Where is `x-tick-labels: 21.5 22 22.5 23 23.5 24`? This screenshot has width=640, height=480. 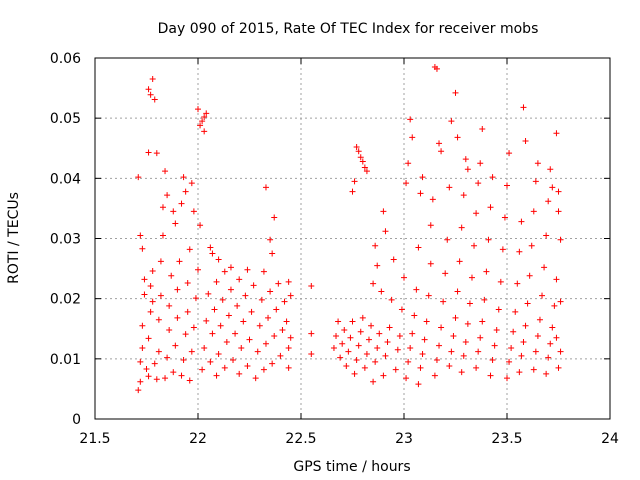 x-tick-labels: 21.5 22 22.5 23 23.5 24 is located at coordinates (349, 439).